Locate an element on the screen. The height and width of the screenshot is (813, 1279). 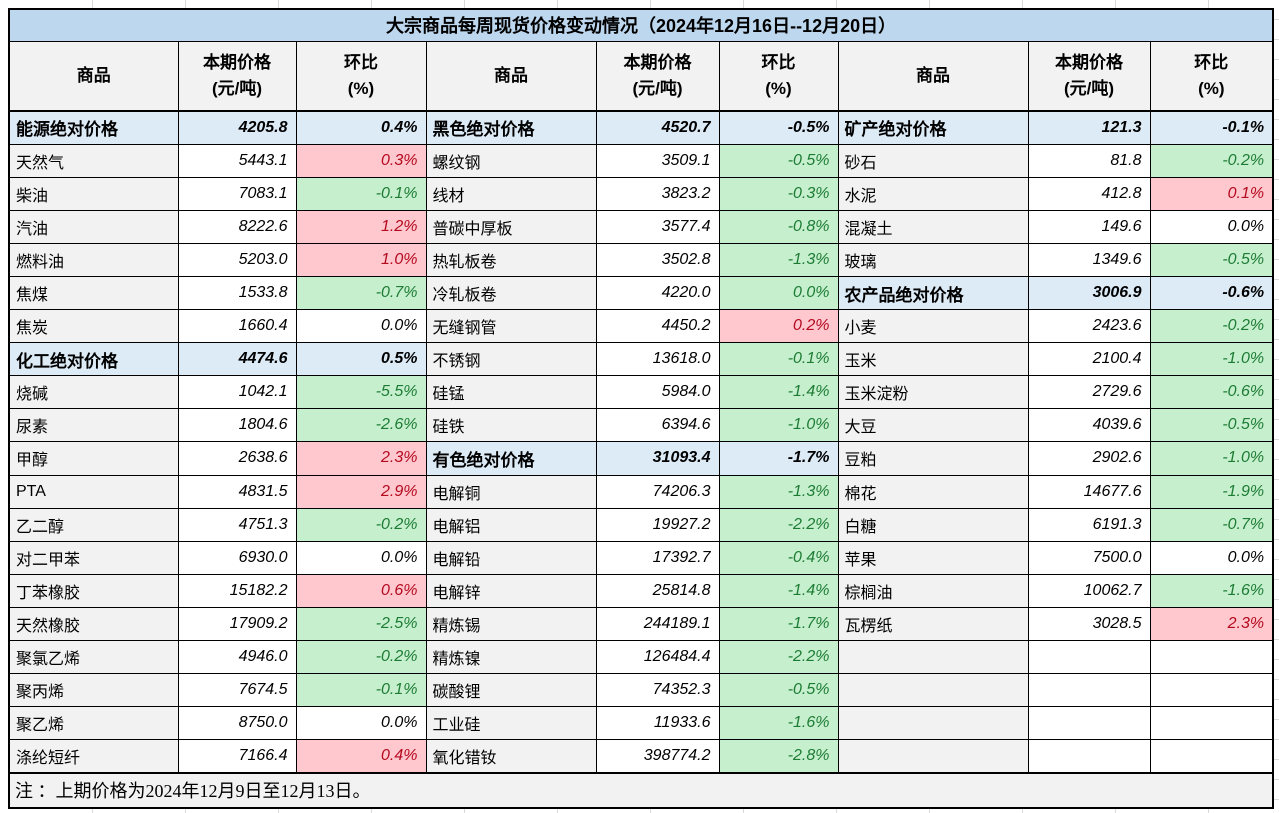
pct-cell: -0.3% is located at coordinates (778, 193).